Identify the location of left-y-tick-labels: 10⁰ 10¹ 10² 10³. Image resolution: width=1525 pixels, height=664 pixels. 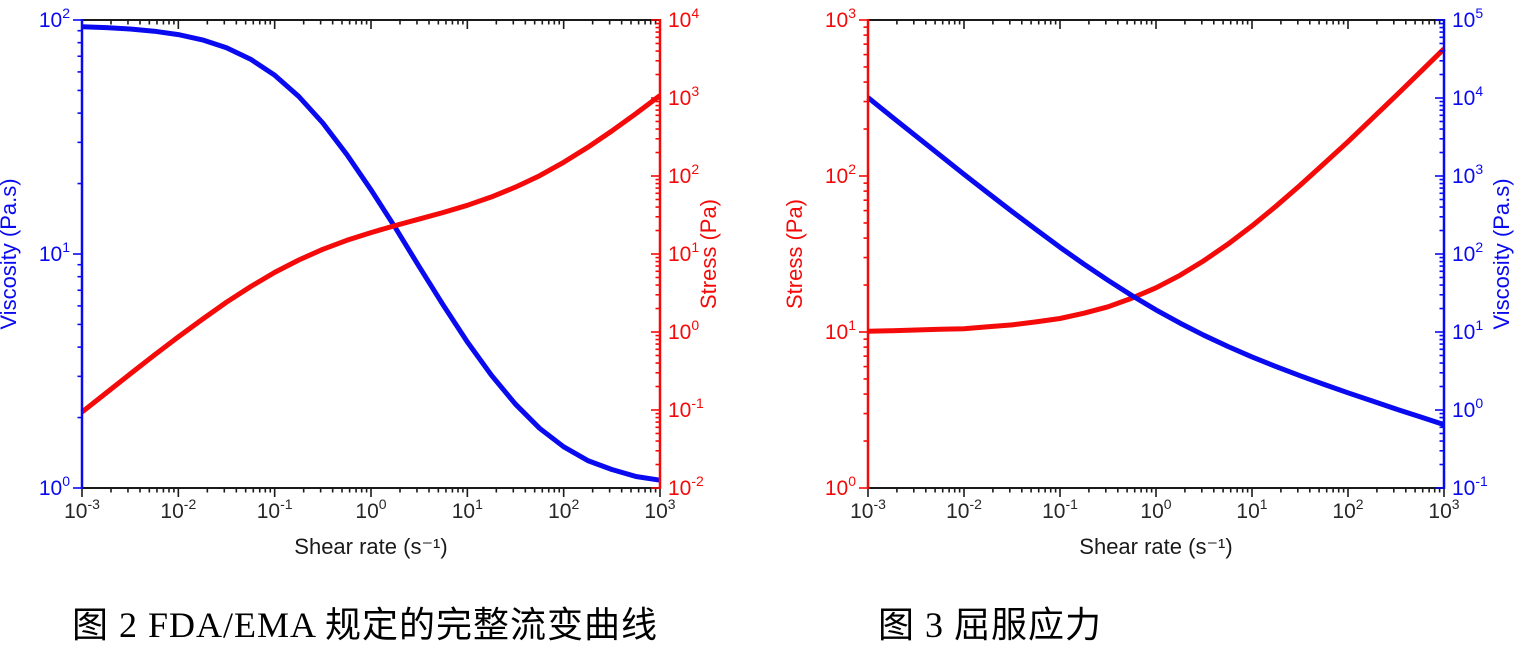
(840, 252).